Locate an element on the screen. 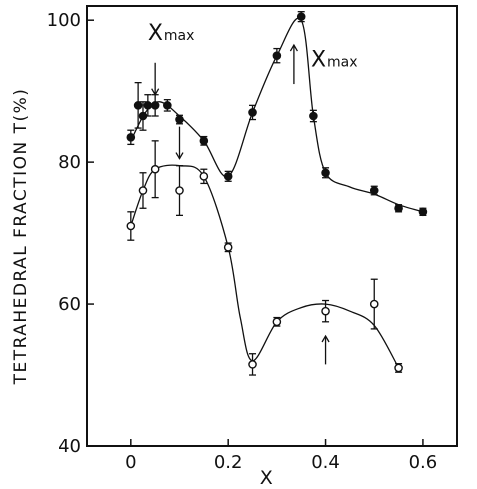 The width and height of the screenshot is (477, 489). x-tick-label: 0.2 is located at coordinates (228, 462).